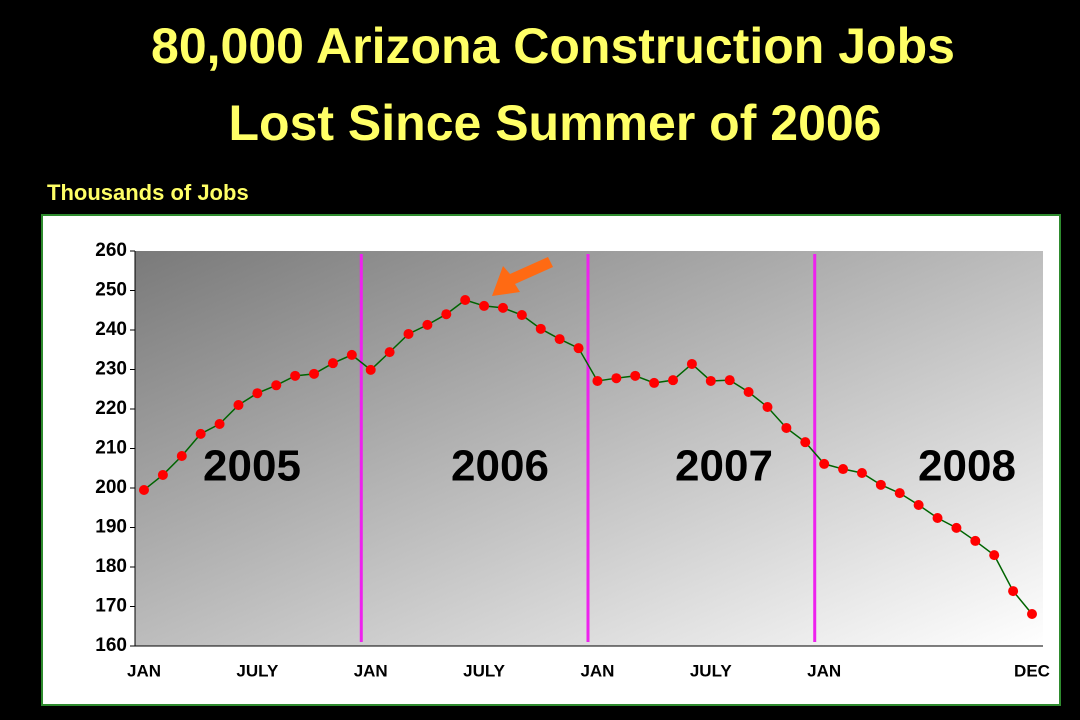  What do you see at coordinates (1032, 670) in the screenshot?
I see `x-tick-label: DEC` at bounding box center [1032, 670].